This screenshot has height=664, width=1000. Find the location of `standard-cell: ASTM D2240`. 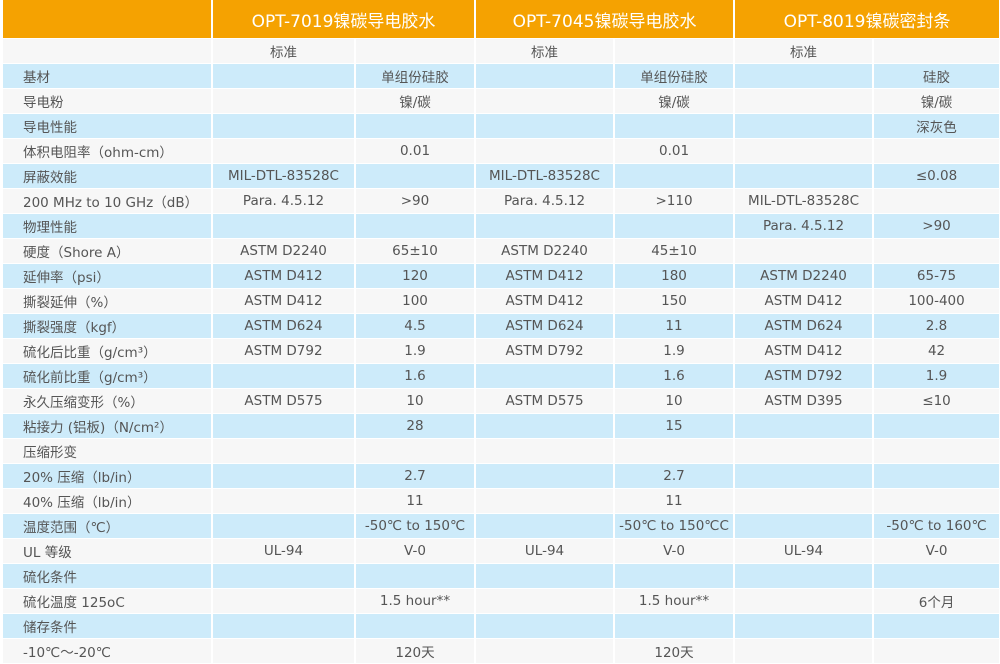

standard-cell: ASTM D2240 is located at coordinates (804, 276).